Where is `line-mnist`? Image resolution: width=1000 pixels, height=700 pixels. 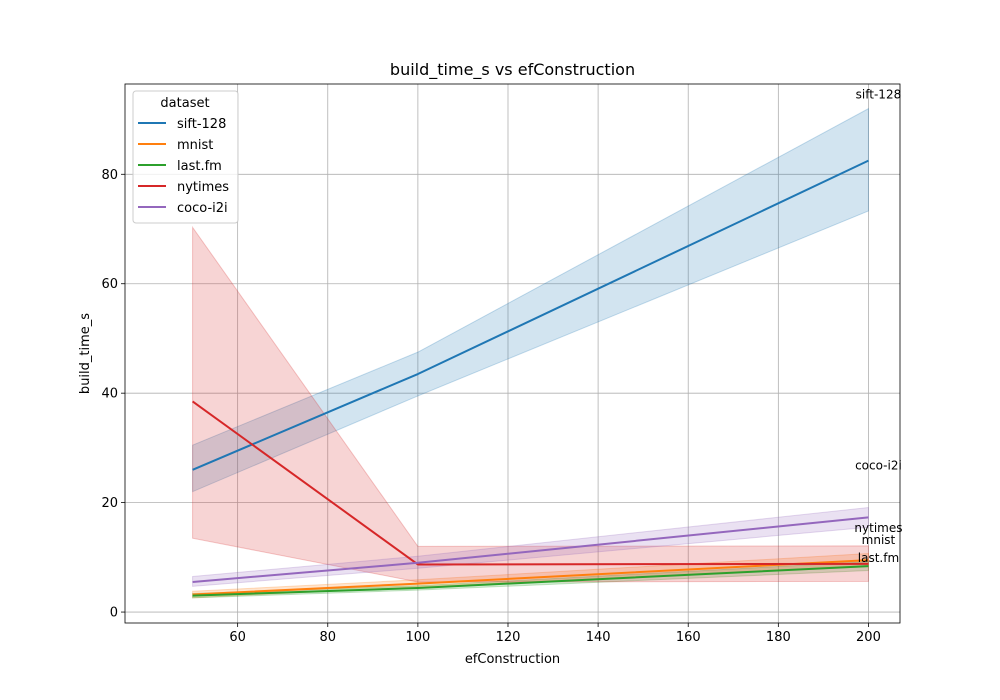
line-mnist is located at coordinates (530, 577).